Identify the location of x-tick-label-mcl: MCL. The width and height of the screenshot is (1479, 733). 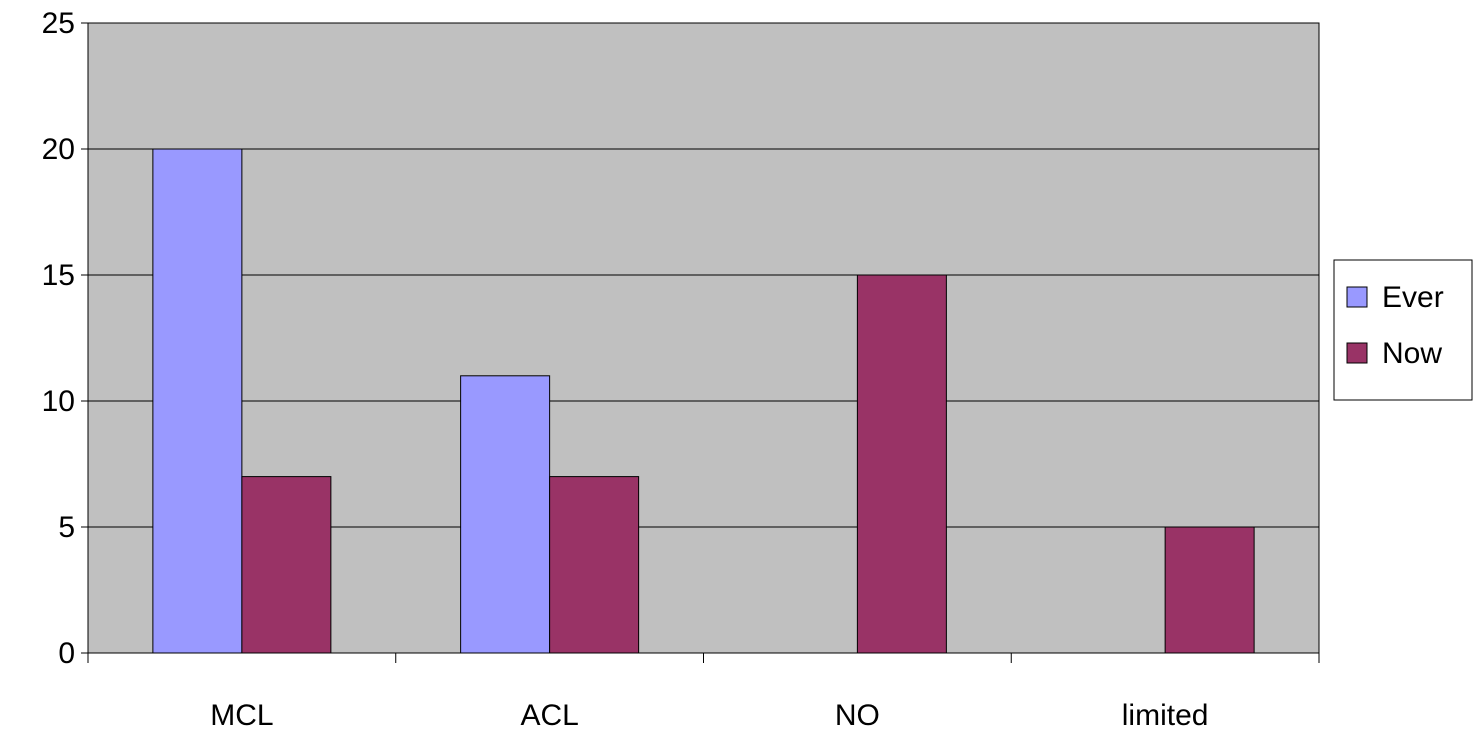
(241, 715).